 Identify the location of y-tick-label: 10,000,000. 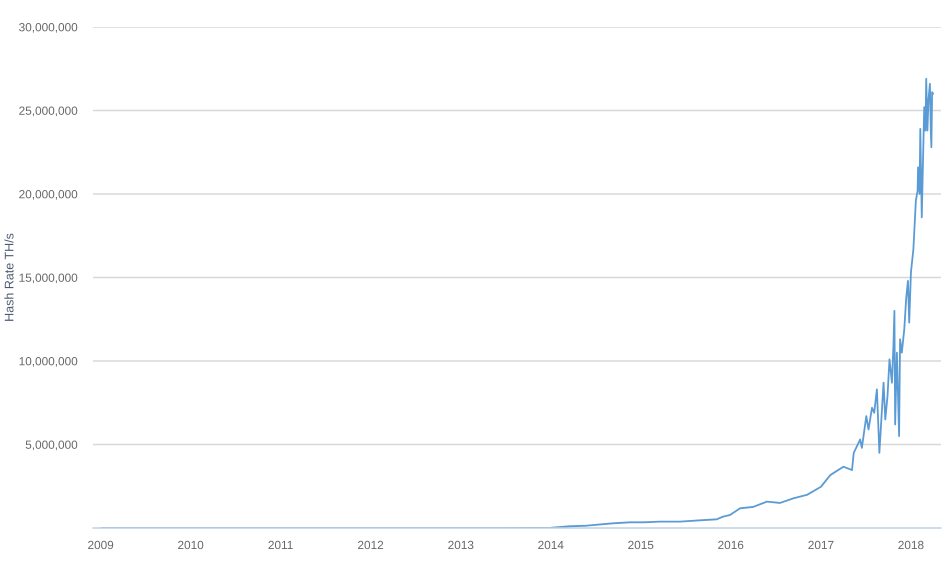
(49, 362).